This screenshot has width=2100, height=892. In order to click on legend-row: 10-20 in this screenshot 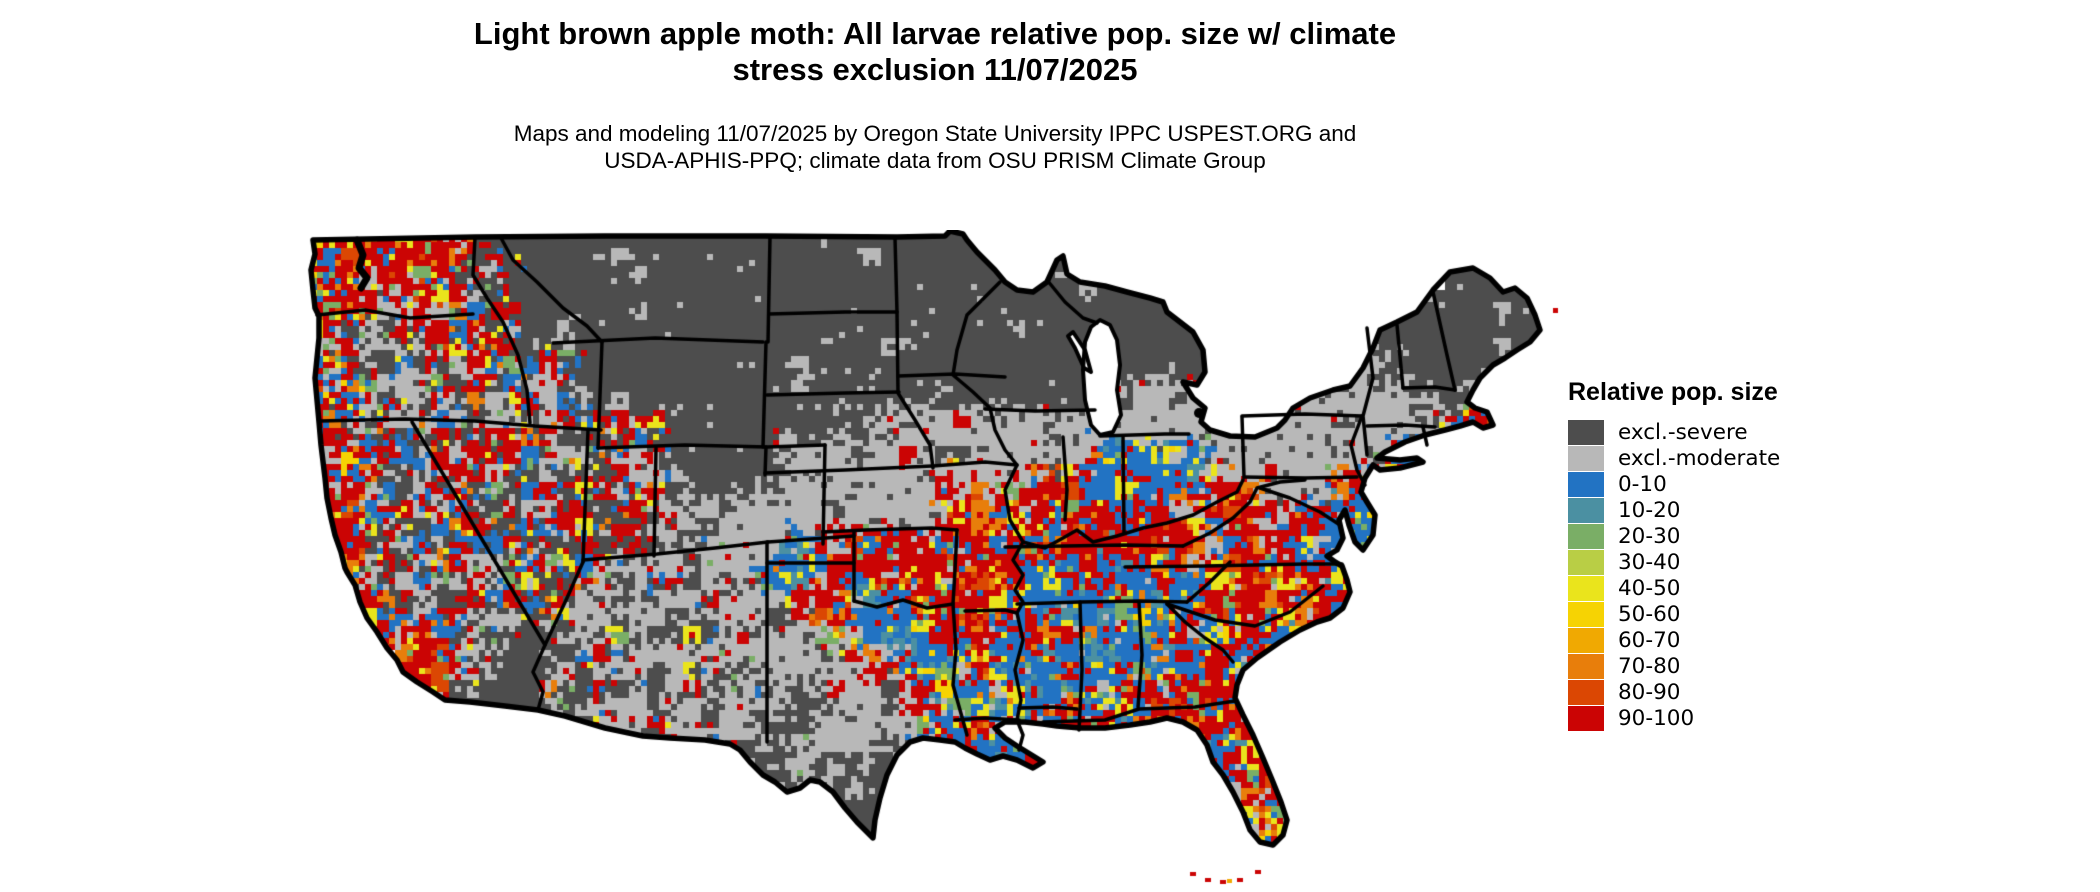, I will do `click(1718, 510)`.